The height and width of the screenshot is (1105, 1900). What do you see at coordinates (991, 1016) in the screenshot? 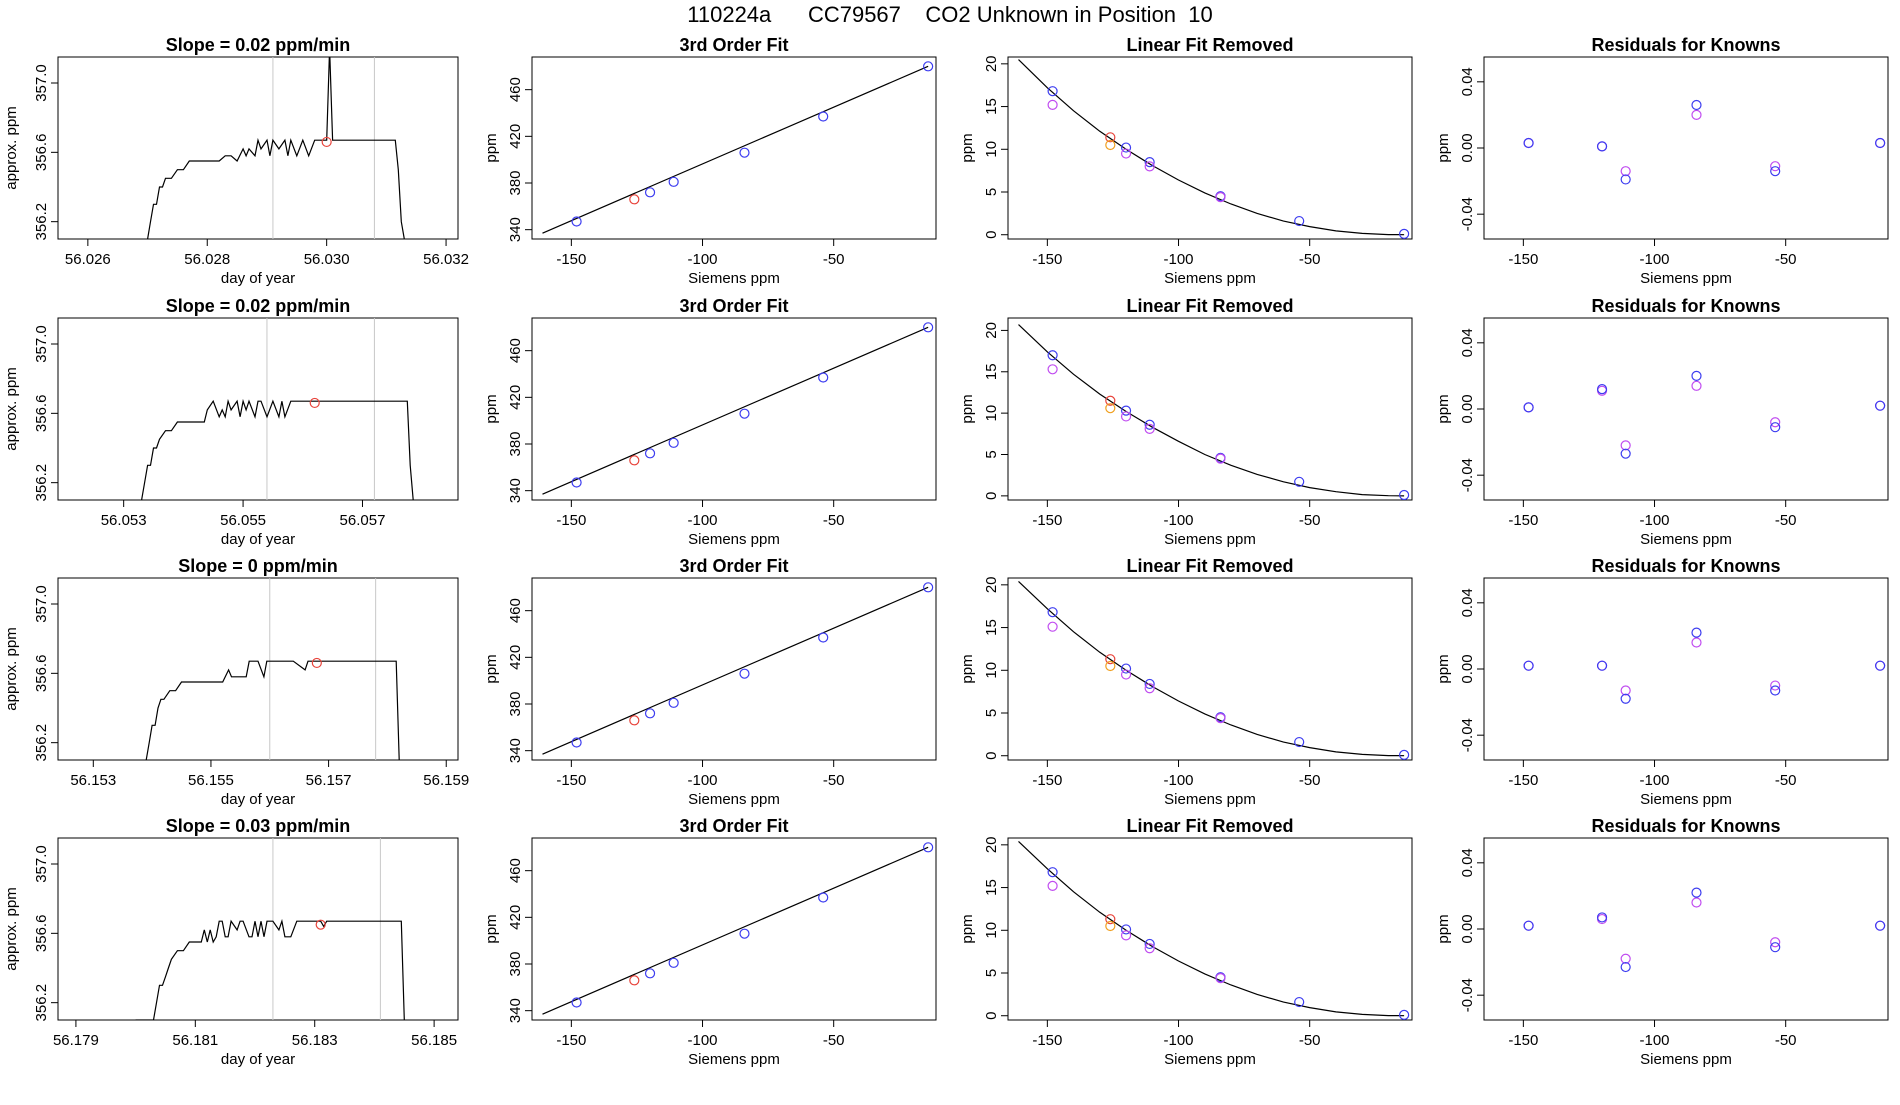
I see `y-tick-label: 0` at bounding box center [991, 1016].